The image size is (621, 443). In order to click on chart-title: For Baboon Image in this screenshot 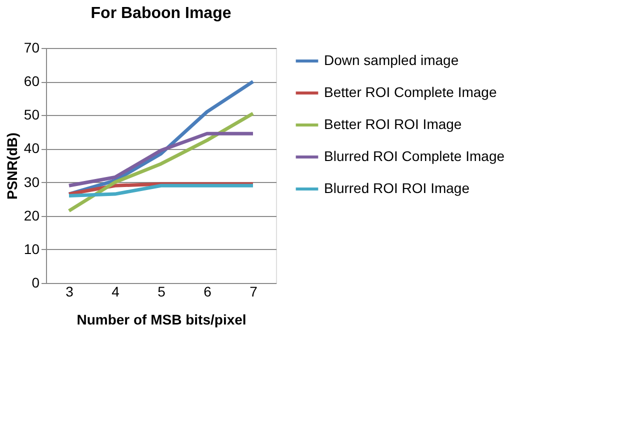, I will do `click(161, 13)`.